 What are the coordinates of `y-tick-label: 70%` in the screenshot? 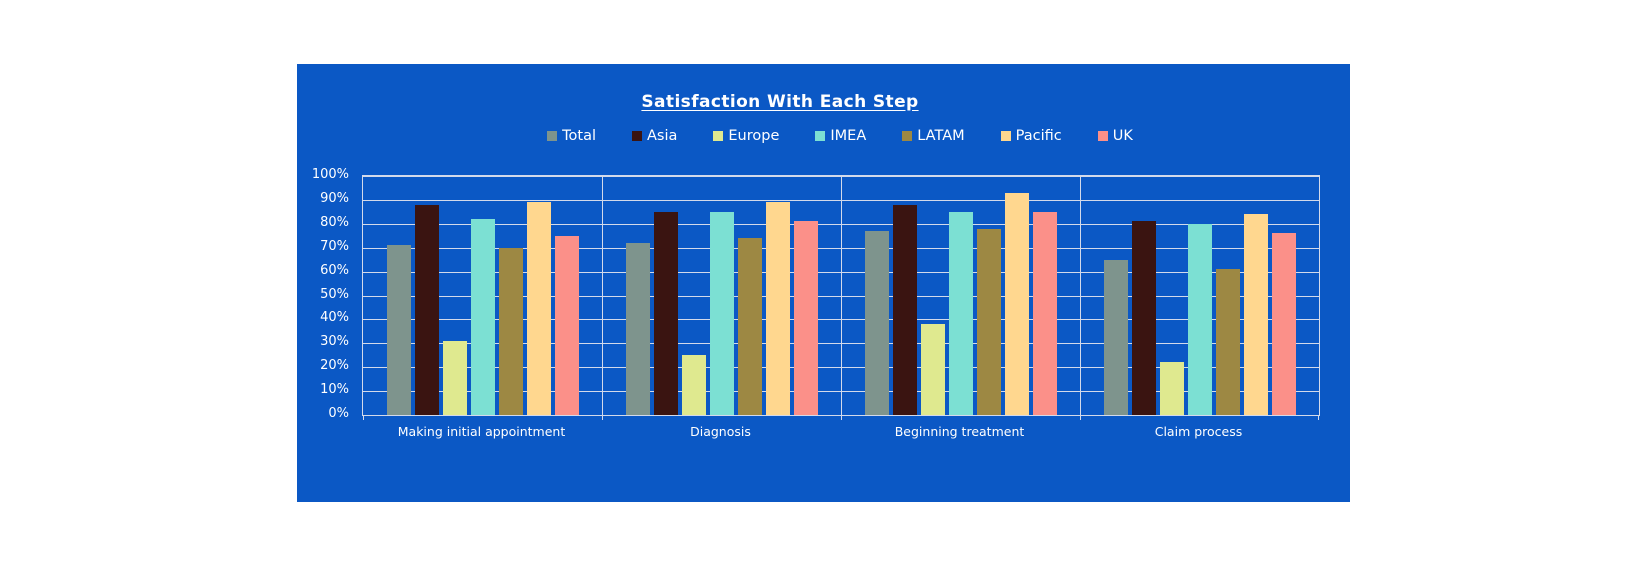 It's located at (334, 246).